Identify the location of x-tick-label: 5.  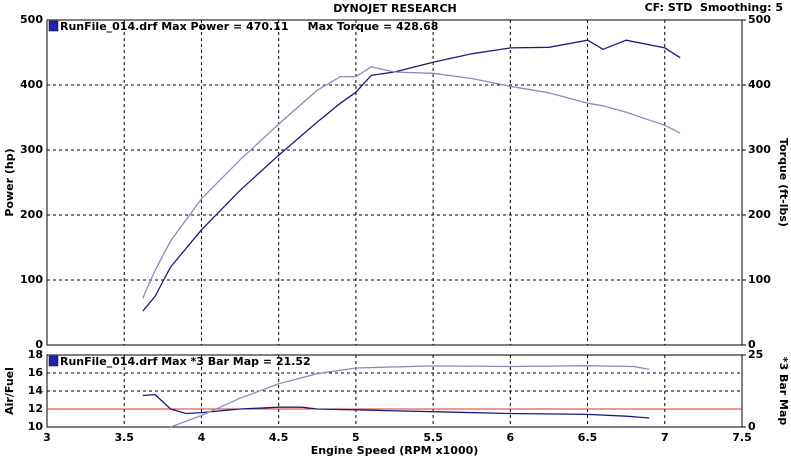
(356, 437).